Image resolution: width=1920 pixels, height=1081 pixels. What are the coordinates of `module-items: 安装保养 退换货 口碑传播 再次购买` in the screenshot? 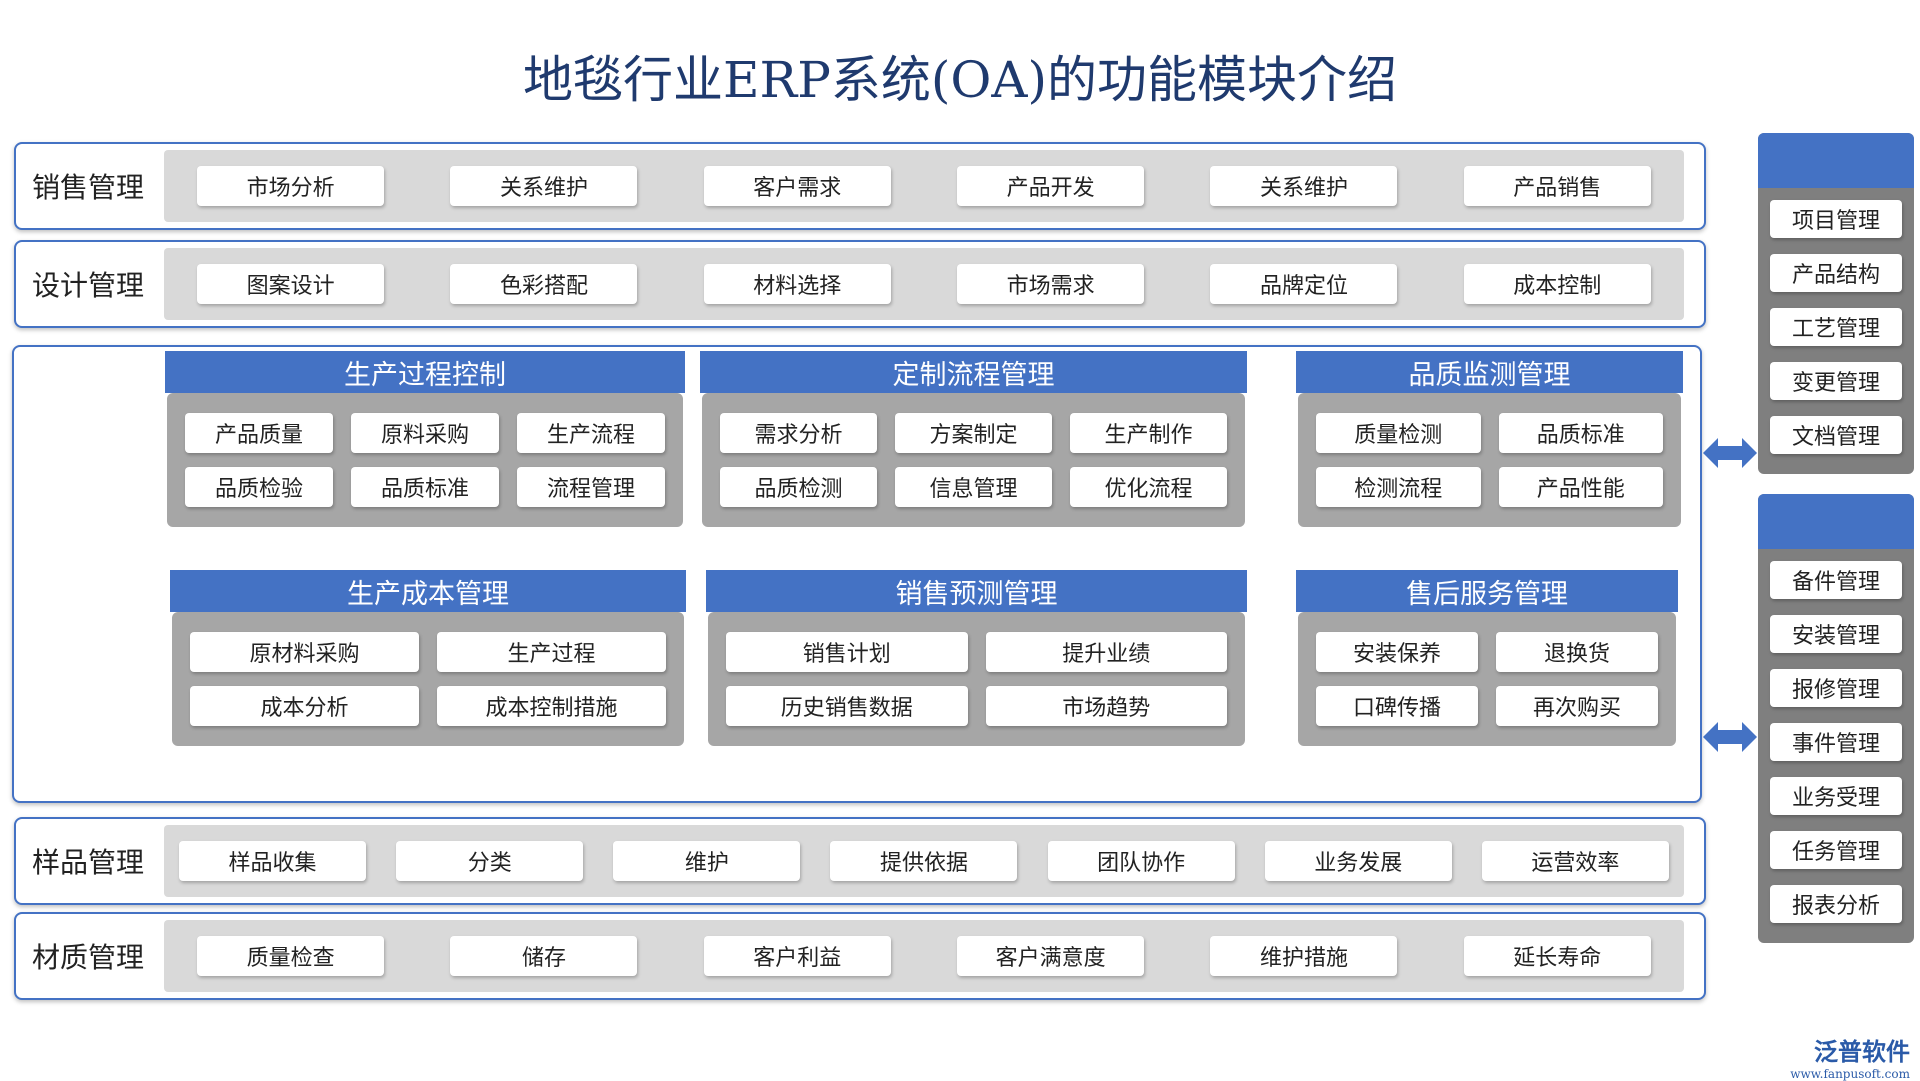 It's located at (1487, 679).